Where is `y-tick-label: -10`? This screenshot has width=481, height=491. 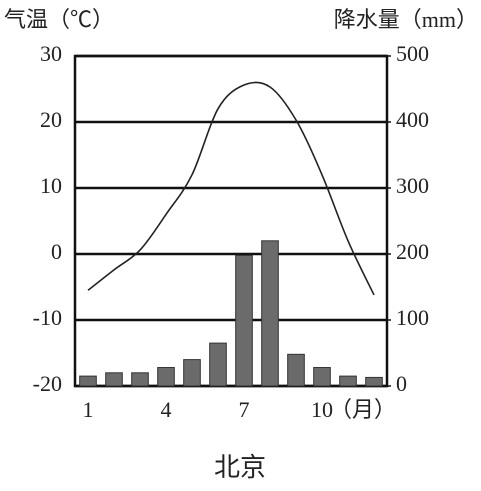 y-tick-label: -10 is located at coordinates (47, 317).